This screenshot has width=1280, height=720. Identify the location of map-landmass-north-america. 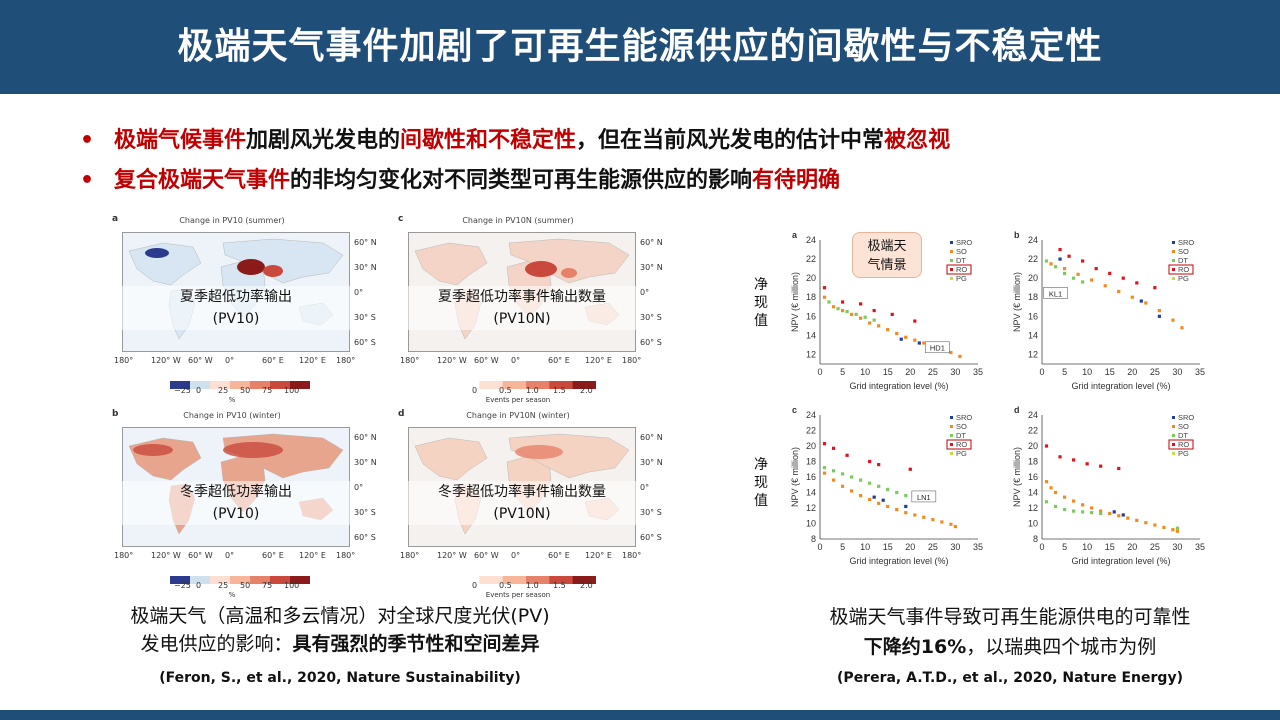
(165, 459).